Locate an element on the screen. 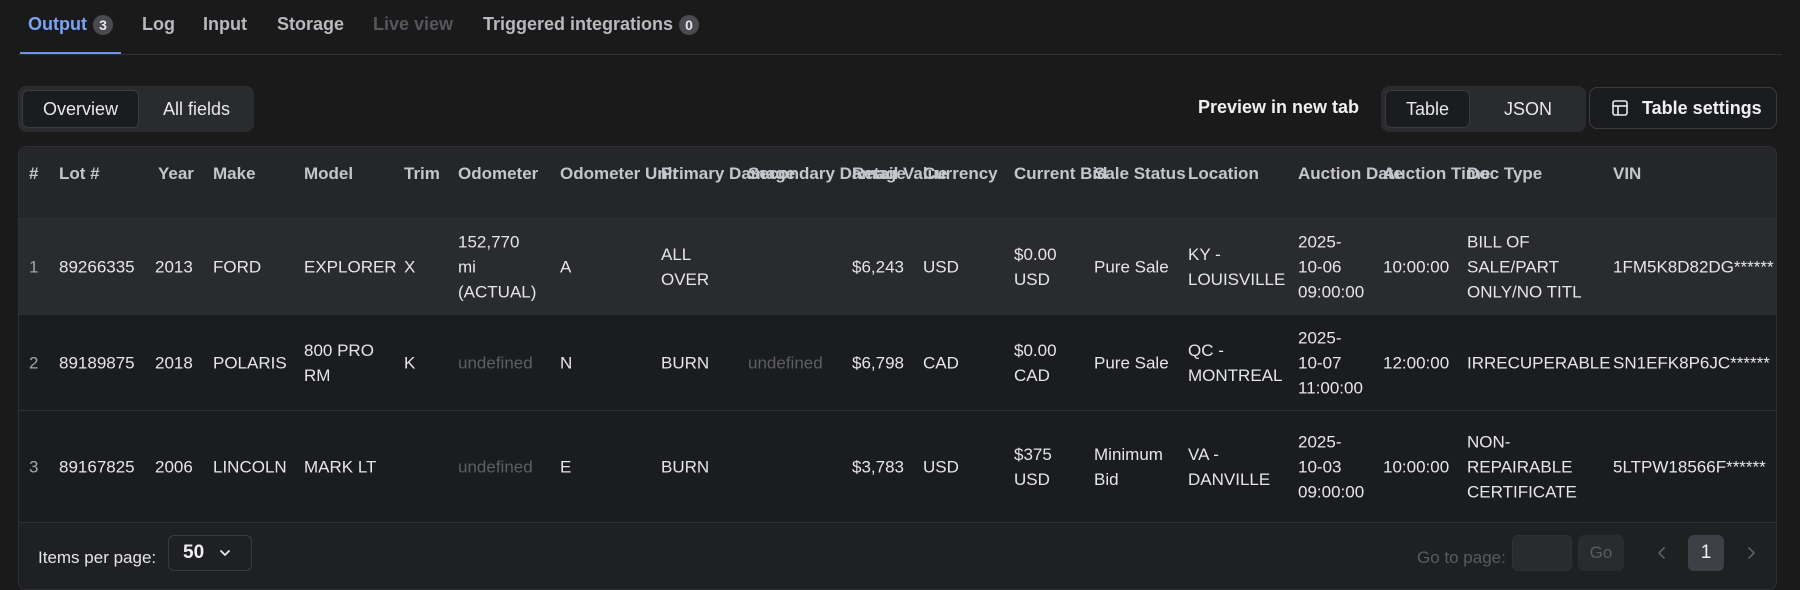  overview-button: Overview is located at coordinates (81, 109).